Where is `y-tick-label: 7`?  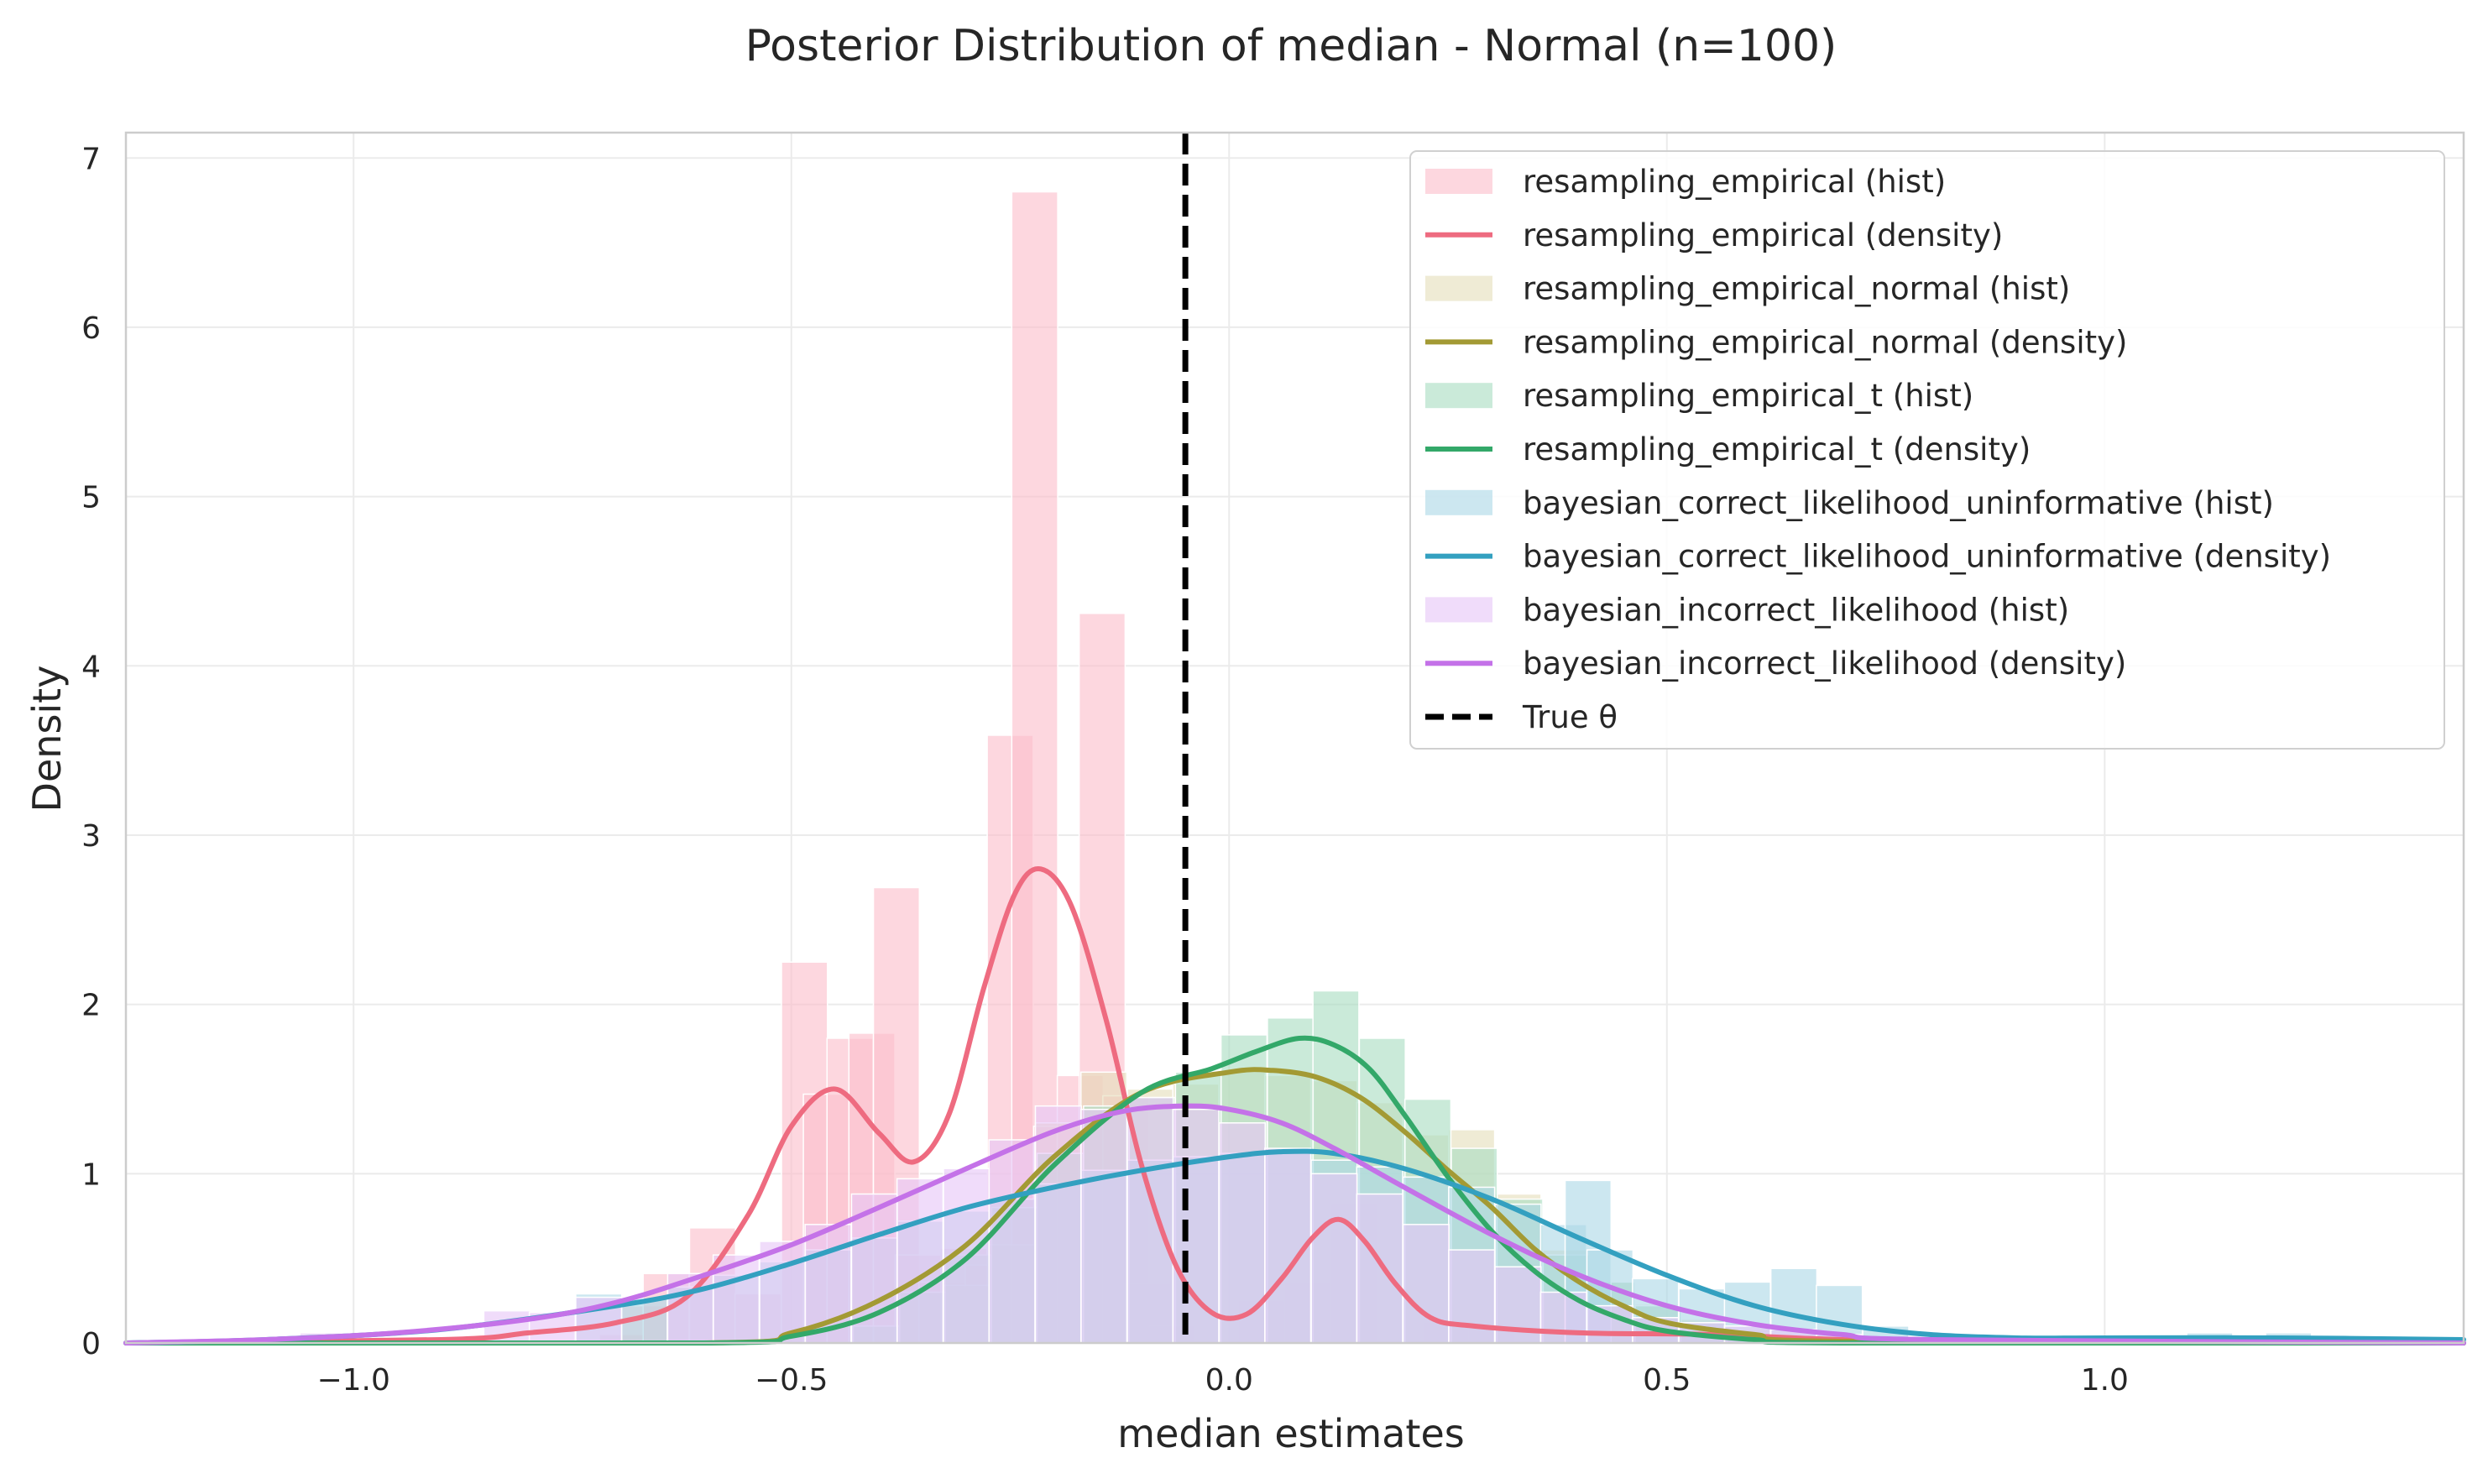
y-tick-label: 7 is located at coordinates (91, 159).